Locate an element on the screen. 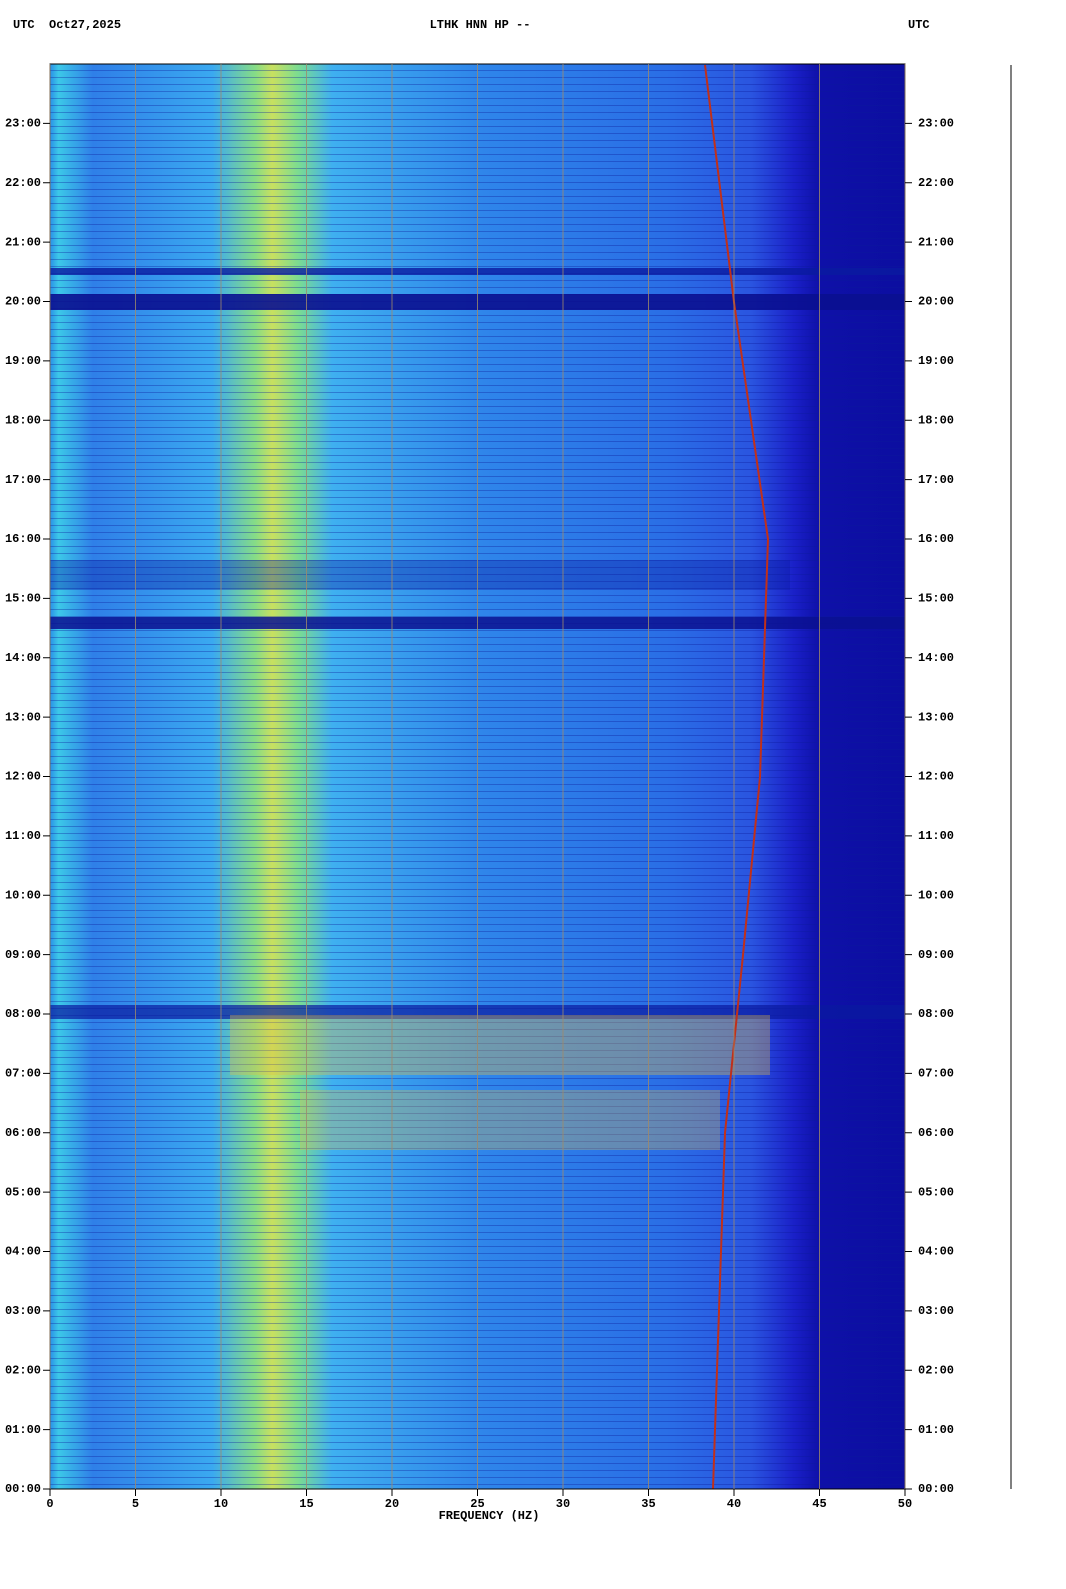 This screenshot has height=1589, width=1066. y-tick-label-right: 12:00 is located at coordinates (936, 777).